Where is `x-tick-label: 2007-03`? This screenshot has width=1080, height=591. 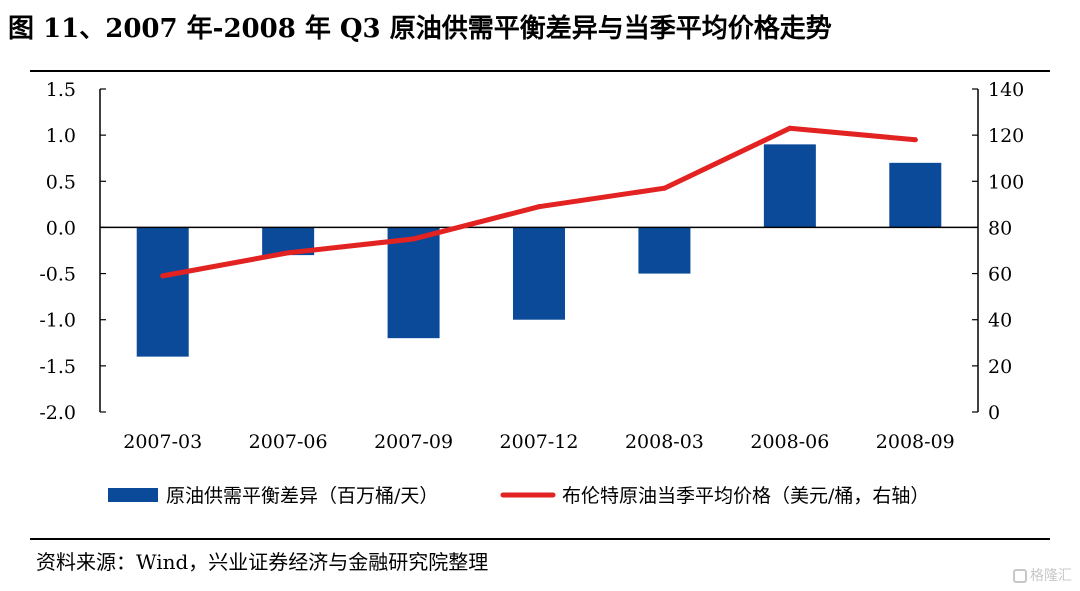
x-tick-label: 2007-03 is located at coordinates (162, 442).